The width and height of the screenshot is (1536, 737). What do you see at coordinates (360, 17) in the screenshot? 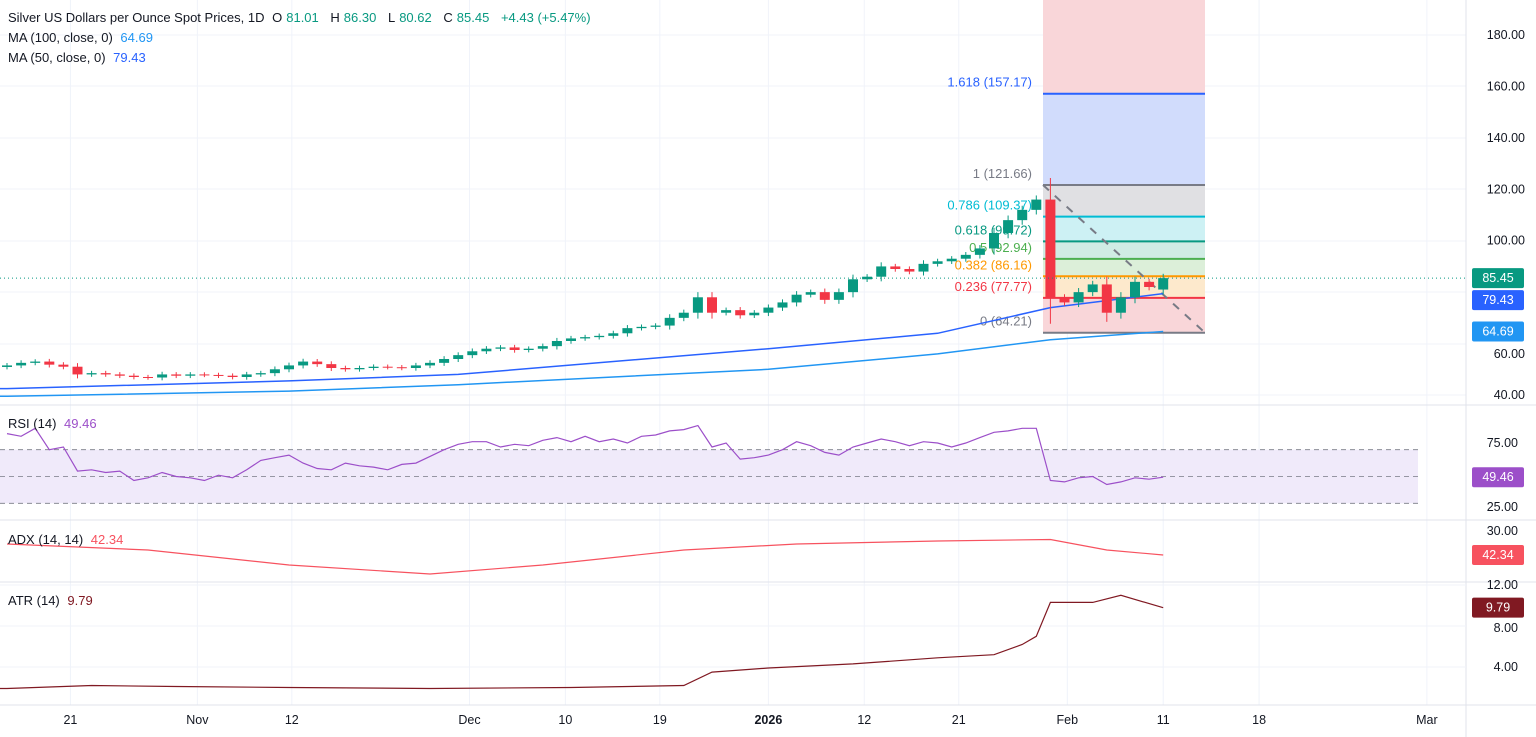
I see `high-value: 86.30` at bounding box center [360, 17].